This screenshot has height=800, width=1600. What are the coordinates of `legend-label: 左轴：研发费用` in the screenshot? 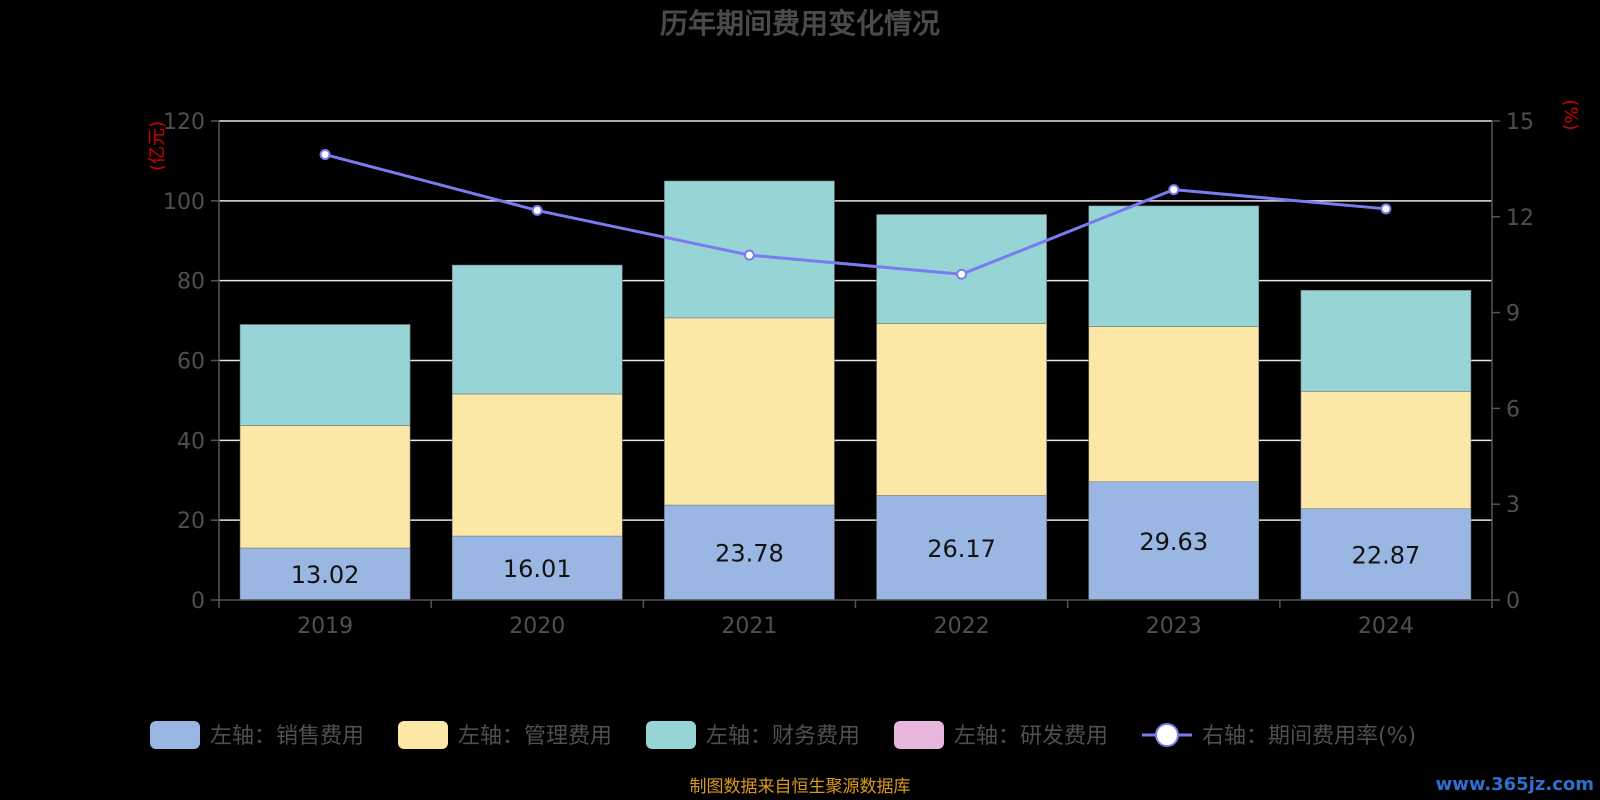 It's located at (1031, 736).